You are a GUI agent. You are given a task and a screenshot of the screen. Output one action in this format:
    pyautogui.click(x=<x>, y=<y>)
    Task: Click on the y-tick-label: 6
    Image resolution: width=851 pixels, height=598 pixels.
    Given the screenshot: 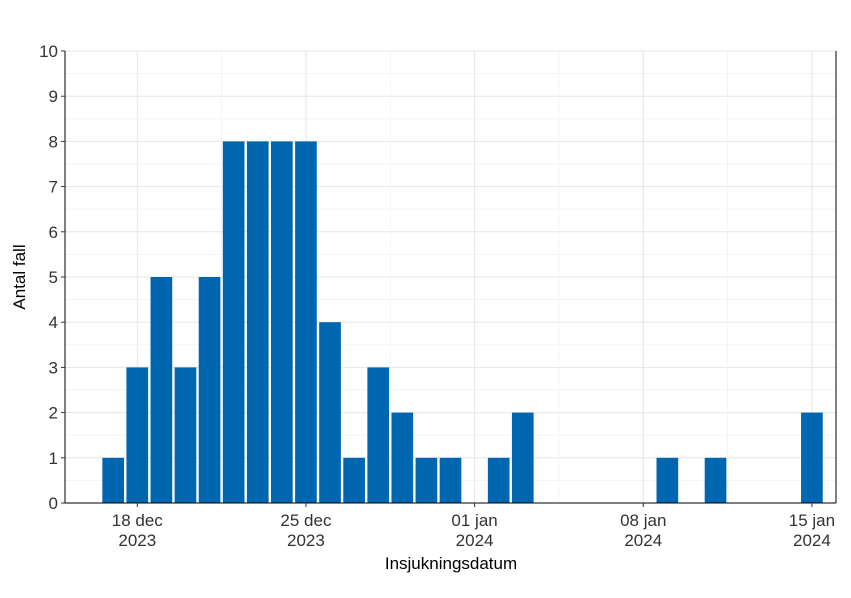 What is the action you would take?
    pyautogui.click(x=53, y=232)
    